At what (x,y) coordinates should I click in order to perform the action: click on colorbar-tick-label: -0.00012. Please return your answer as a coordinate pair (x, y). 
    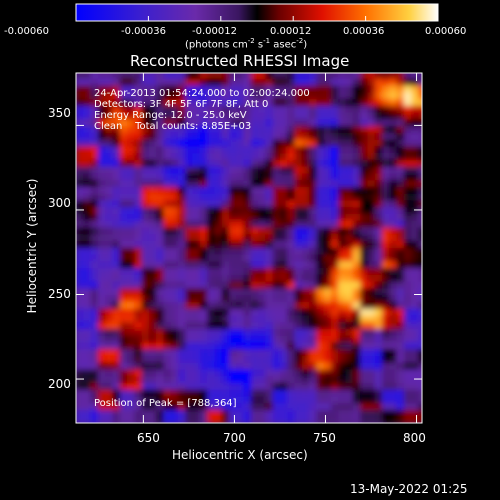
    Looking at the image, I should click on (214, 31).